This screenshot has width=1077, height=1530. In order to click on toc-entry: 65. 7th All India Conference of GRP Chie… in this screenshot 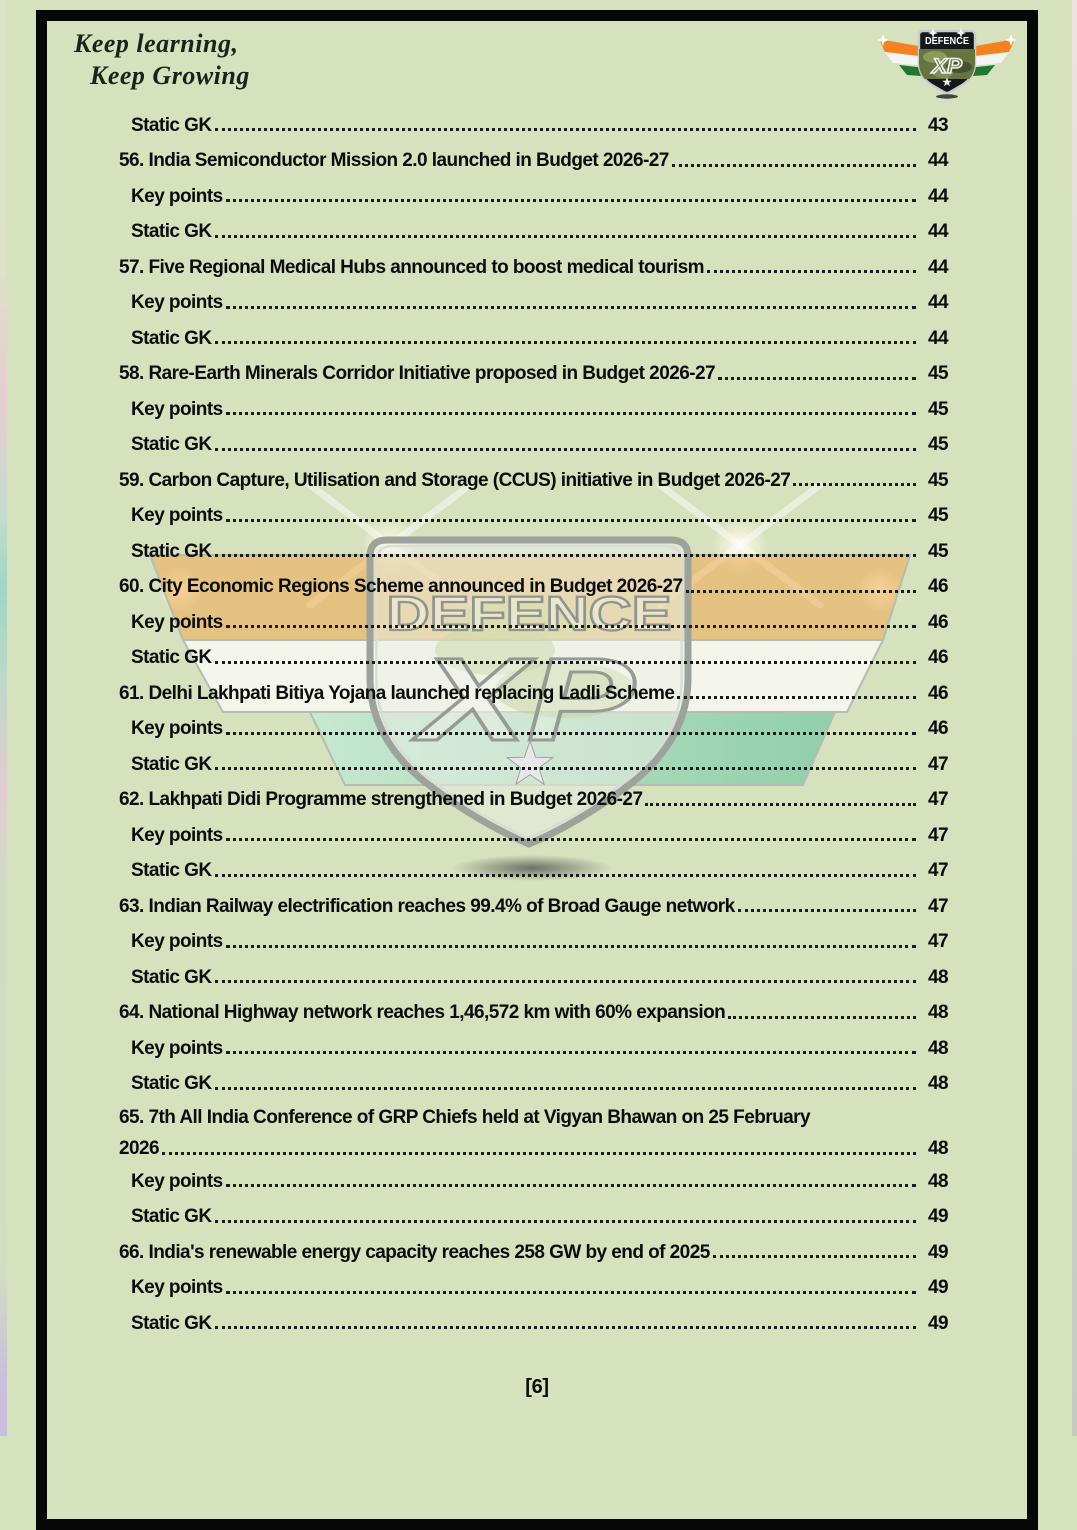, I will do `click(537, 1118)`.